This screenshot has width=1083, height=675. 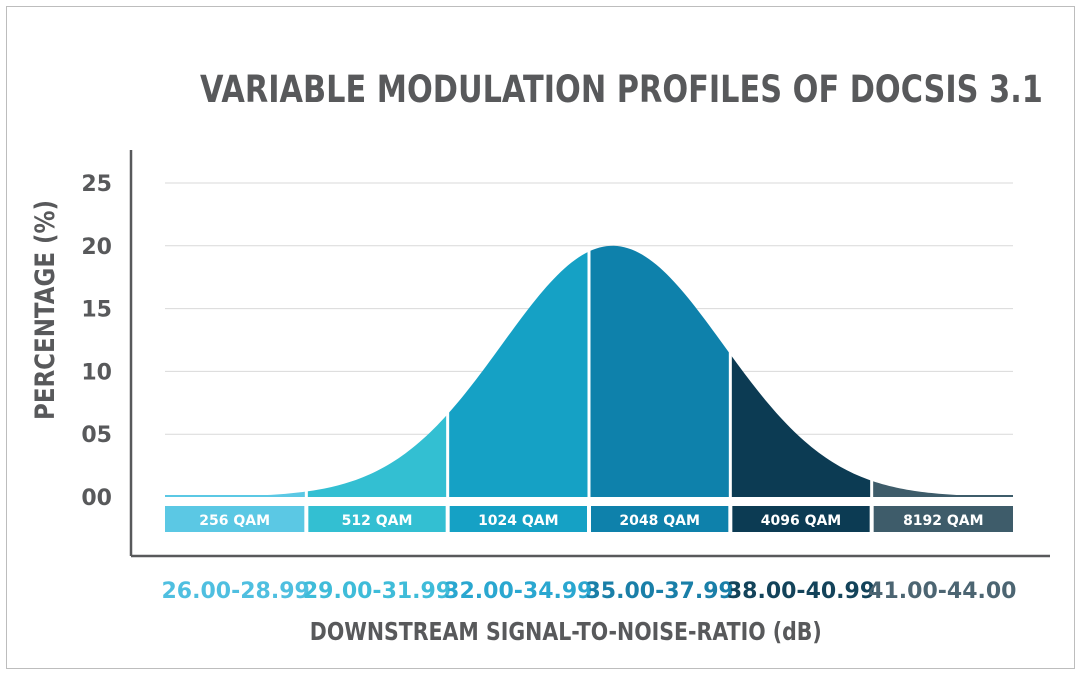 What do you see at coordinates (660, 371) in the screenshot?
I see `area-segment-2048-qam` at bounding box center [660, 371].